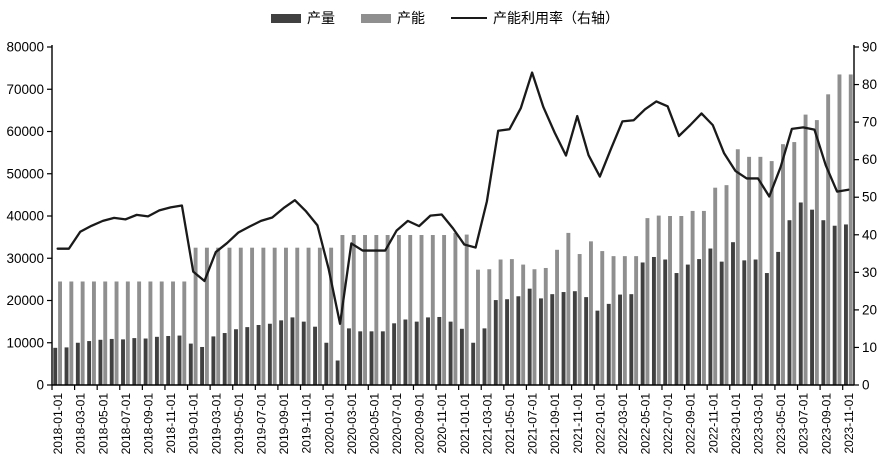  I want to click on x-axis-label: 2021-07-01, so click(533, 424).